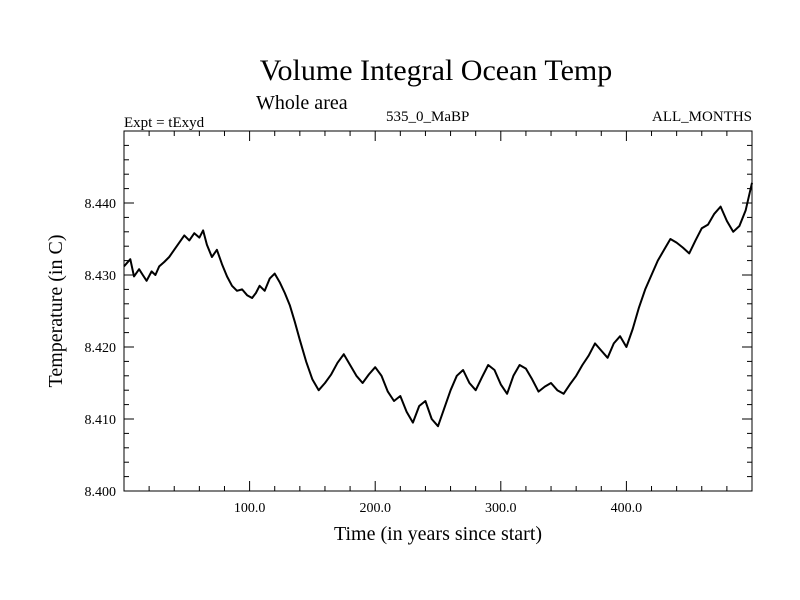 The height and width of the screenshot is (600, 800). I want to click on x-tick-label: 400.0, so click(627, 508).